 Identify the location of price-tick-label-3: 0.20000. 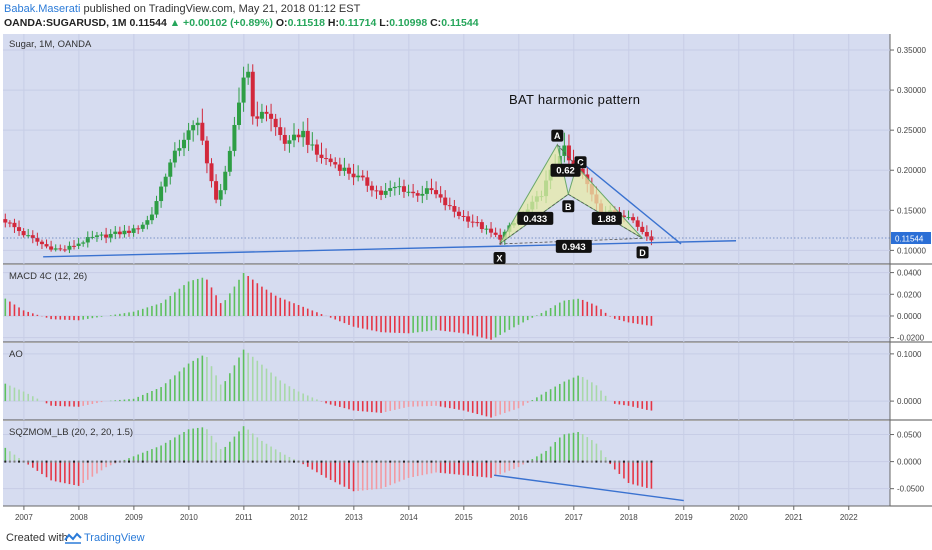
(911, 170).